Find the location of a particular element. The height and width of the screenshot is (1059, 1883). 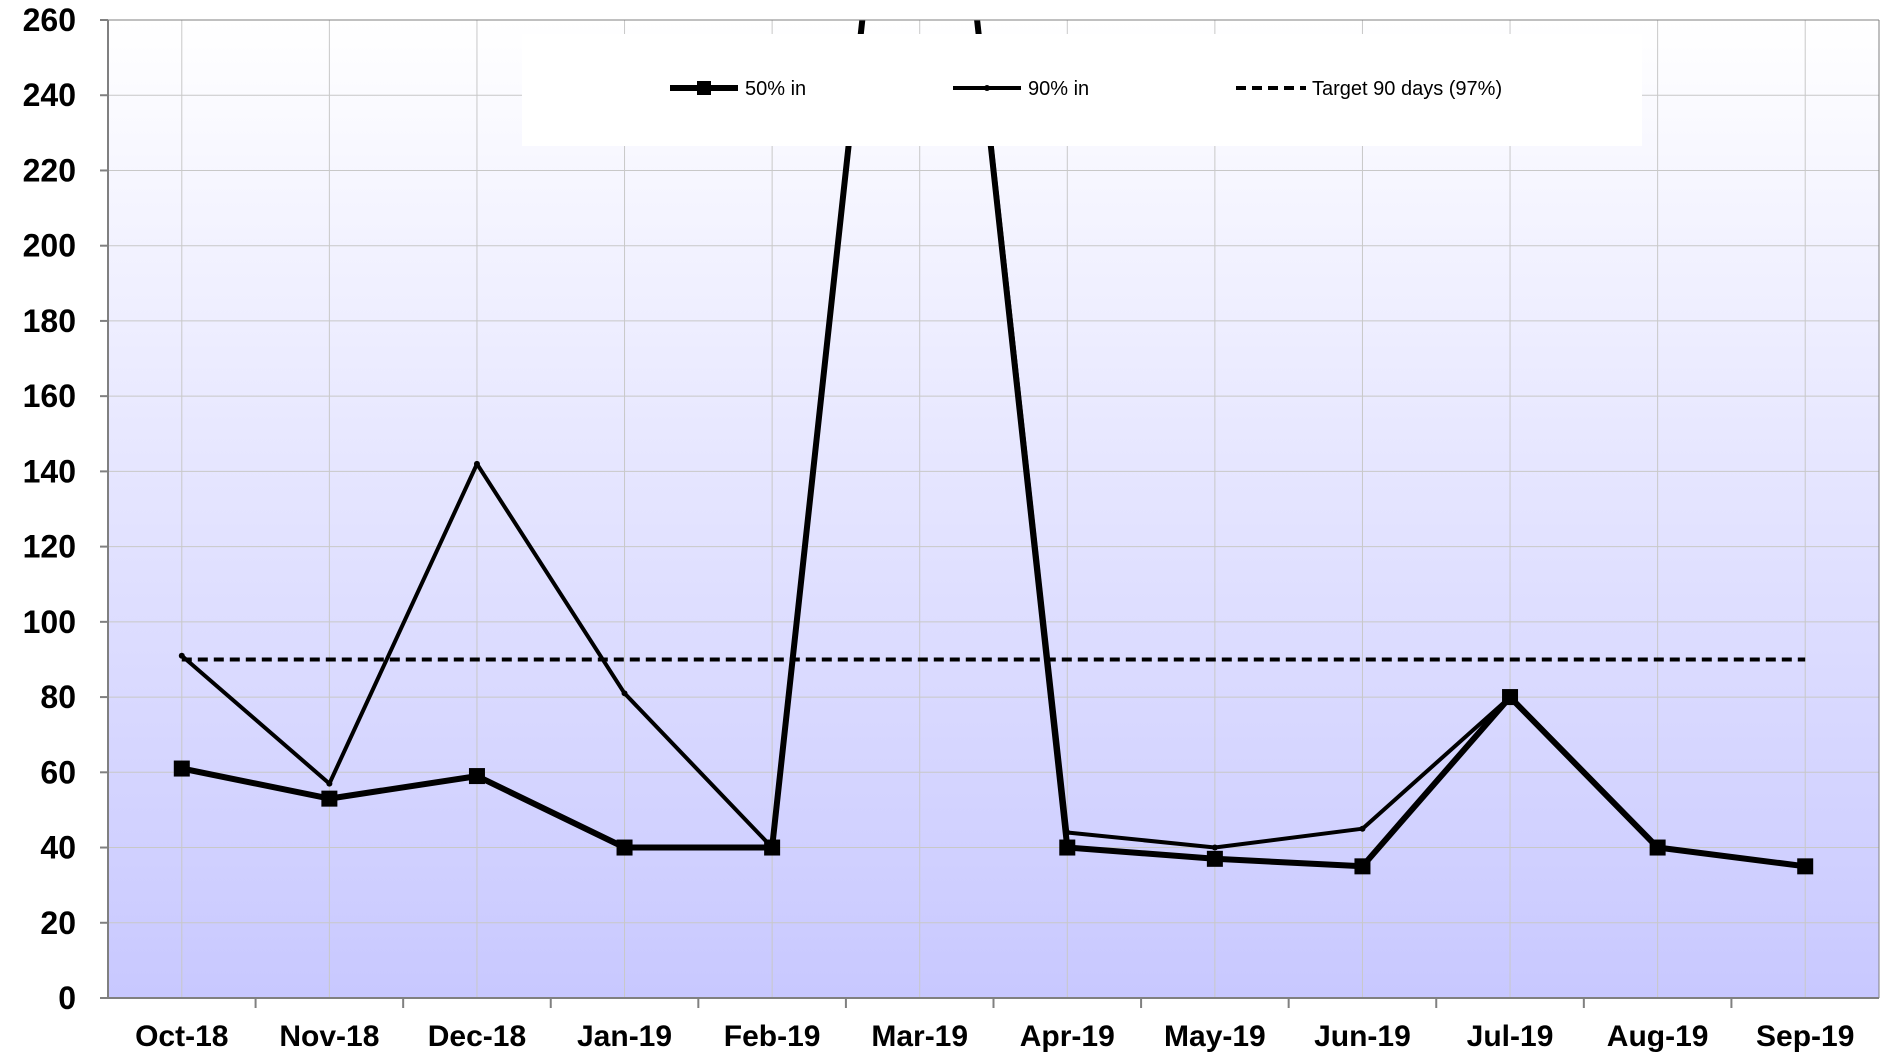

legend: 50% in 90% in Target 90 days (97%) is located at coordinates (1082, 90).